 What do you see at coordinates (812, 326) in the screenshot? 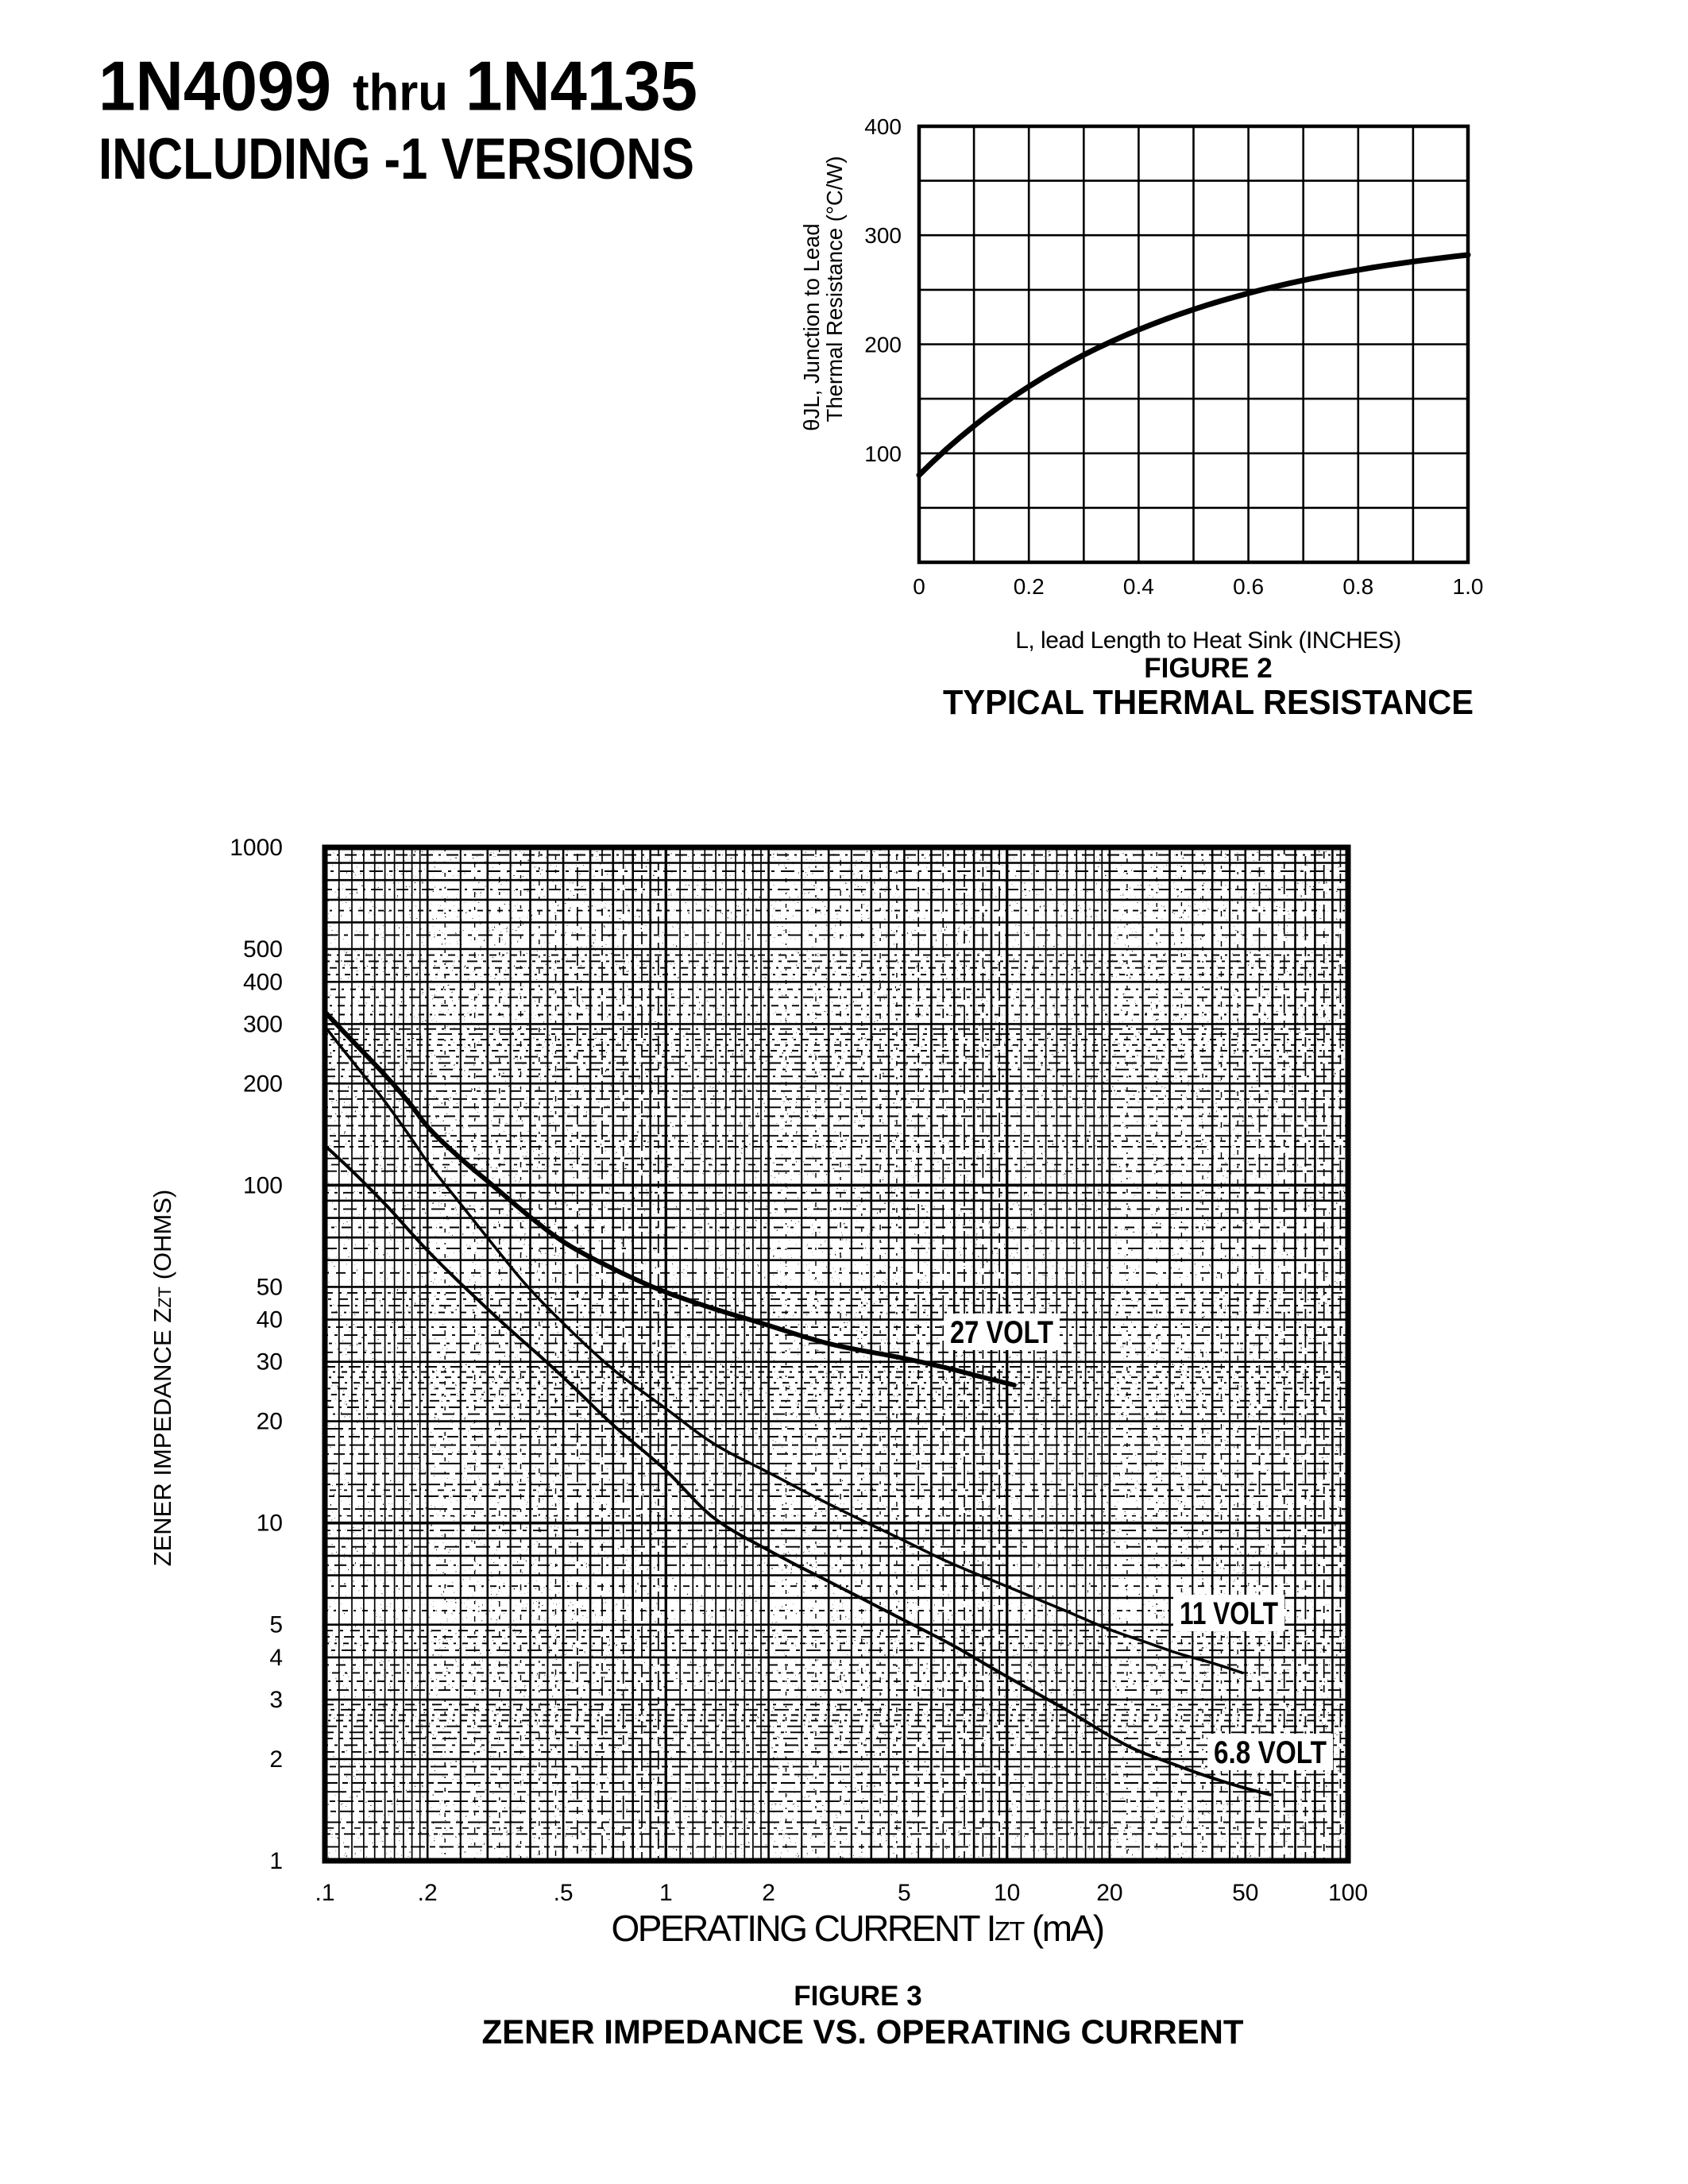
I see `svg-text: θJL, Junction to Lead` at bounding box center [812, 326].